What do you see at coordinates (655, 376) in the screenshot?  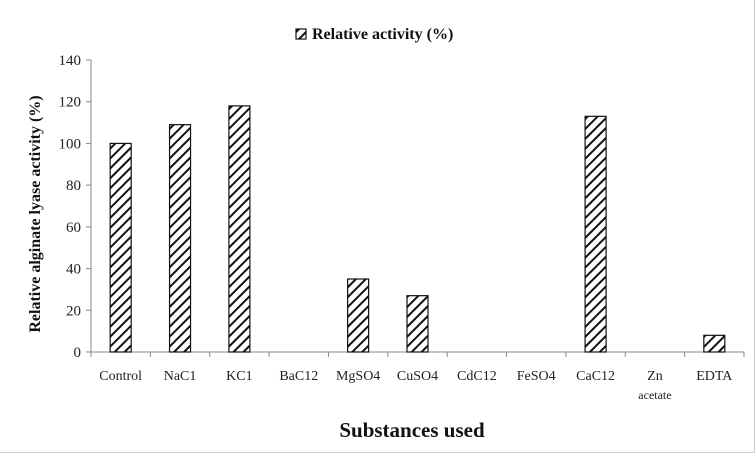 I see `x-category-label-line: Zn` at bounding box center [655, 376].